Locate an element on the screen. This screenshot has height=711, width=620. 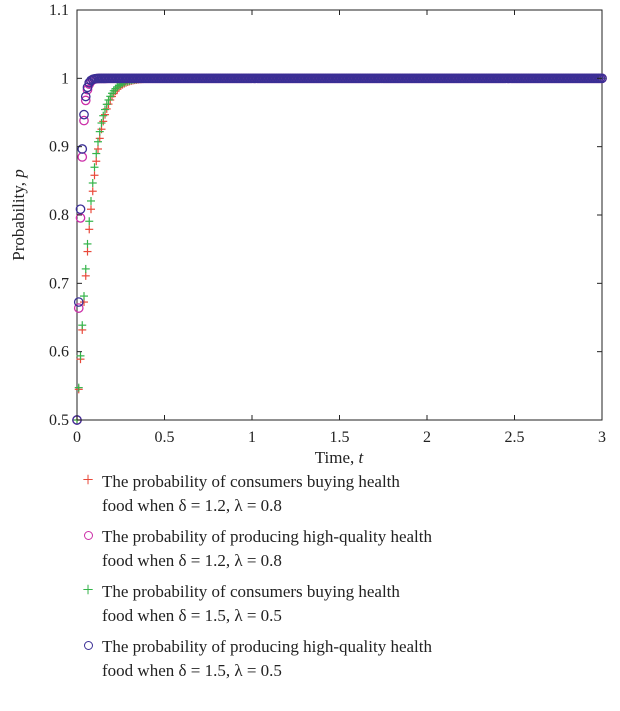
y-tick-label: 0.7 is located at coordinates (59, 283).